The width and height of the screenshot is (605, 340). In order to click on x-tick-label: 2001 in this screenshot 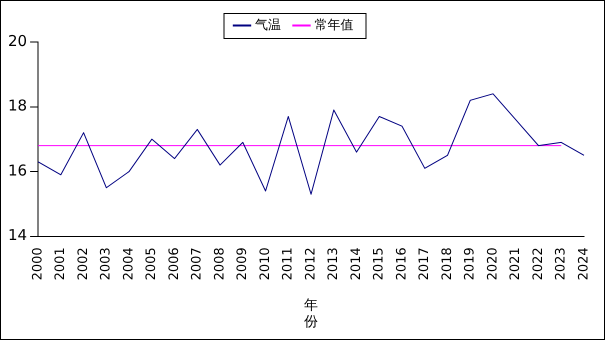, I will do `click(60, 263)`.